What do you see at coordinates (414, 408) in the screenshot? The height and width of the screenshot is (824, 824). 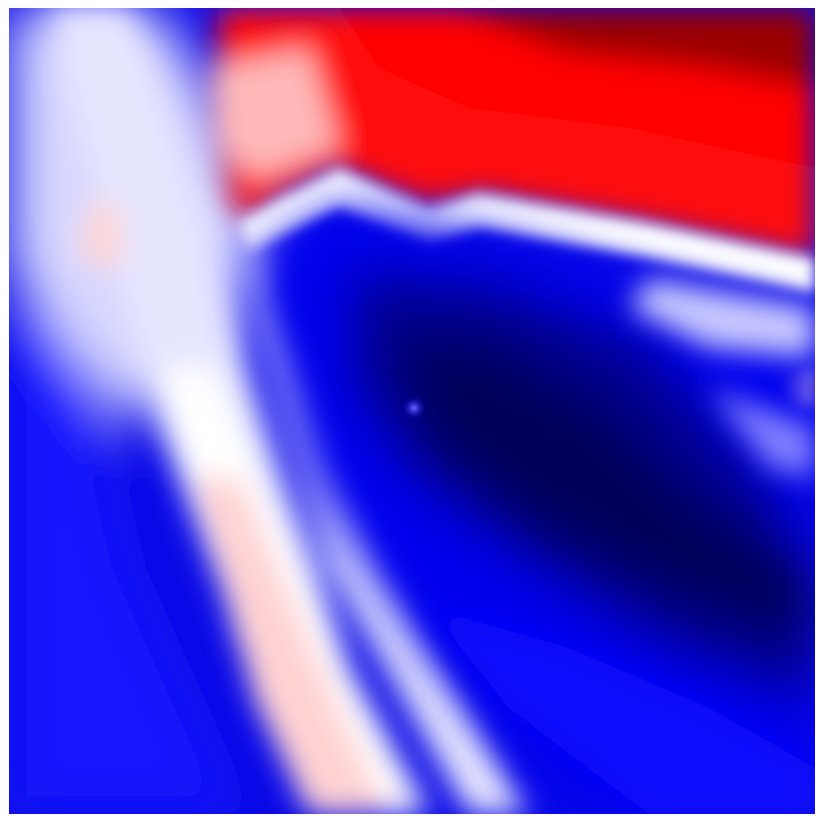 I see `bright-spot` at bounding box center [414, 408].